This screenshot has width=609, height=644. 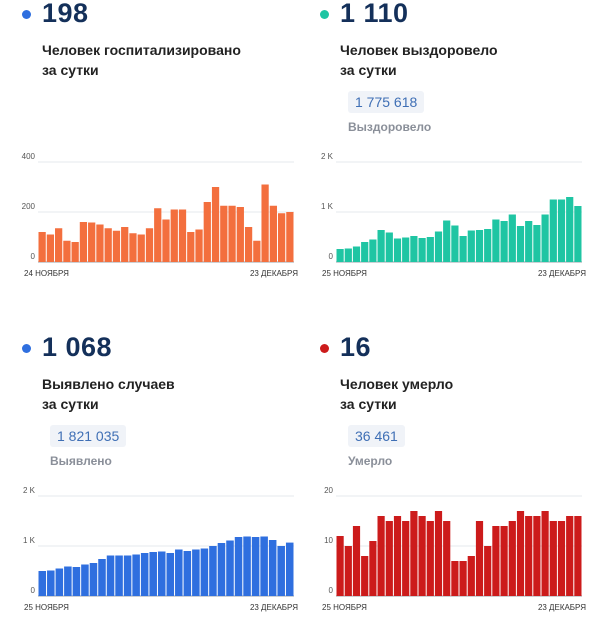 I want to click on deaths-caption: Человек умерло за сутки, so click(x=460, y=394).